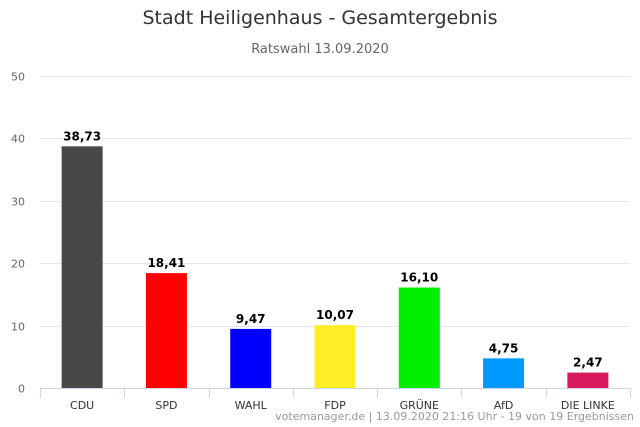 The image size is (640, 427). I want to click on bar-cdu, so click(82, 267).